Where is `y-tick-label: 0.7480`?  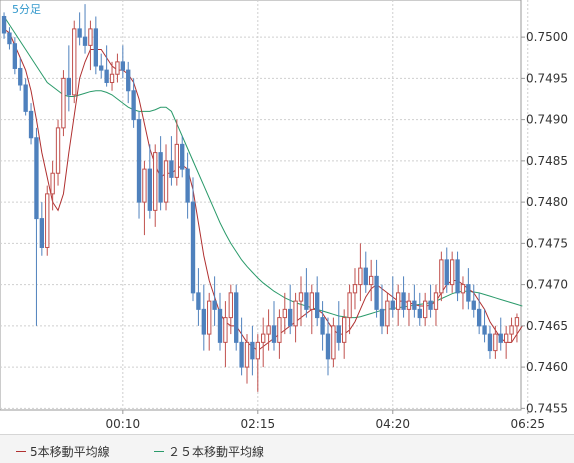
y-tick-label: 0.7480 is located at coordinates (547, 202).